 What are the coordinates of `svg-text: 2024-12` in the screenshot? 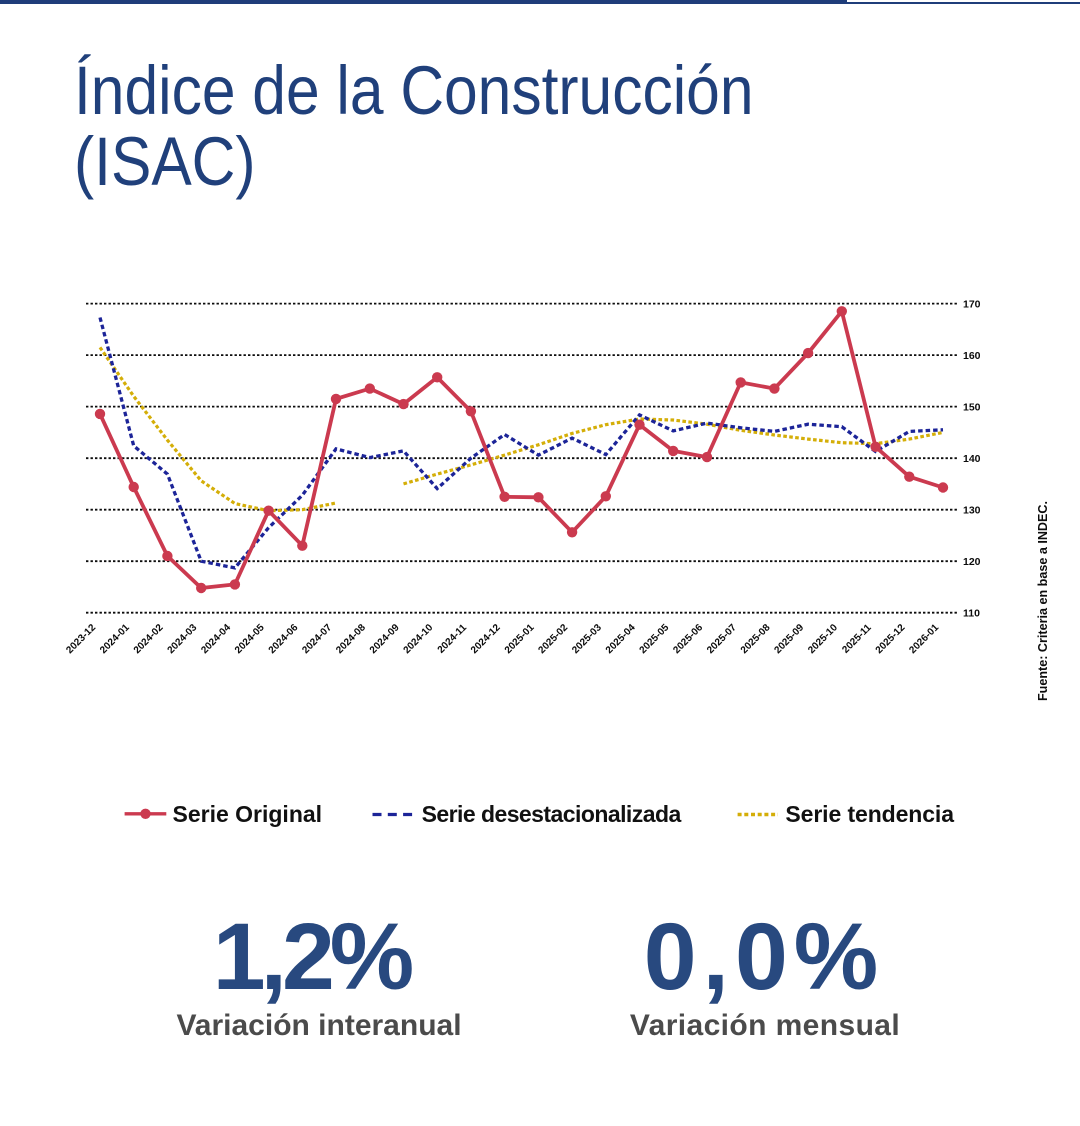 It's located at (486, 639).